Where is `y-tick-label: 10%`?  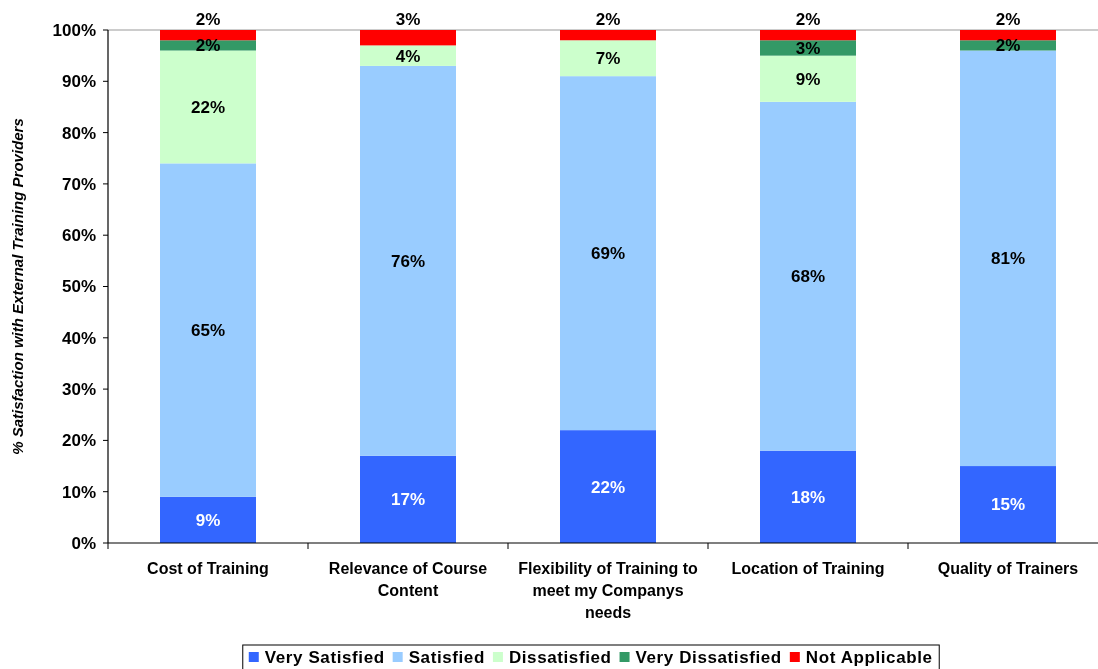 y-tick-label: 10% is located at coordinates (78, 492).